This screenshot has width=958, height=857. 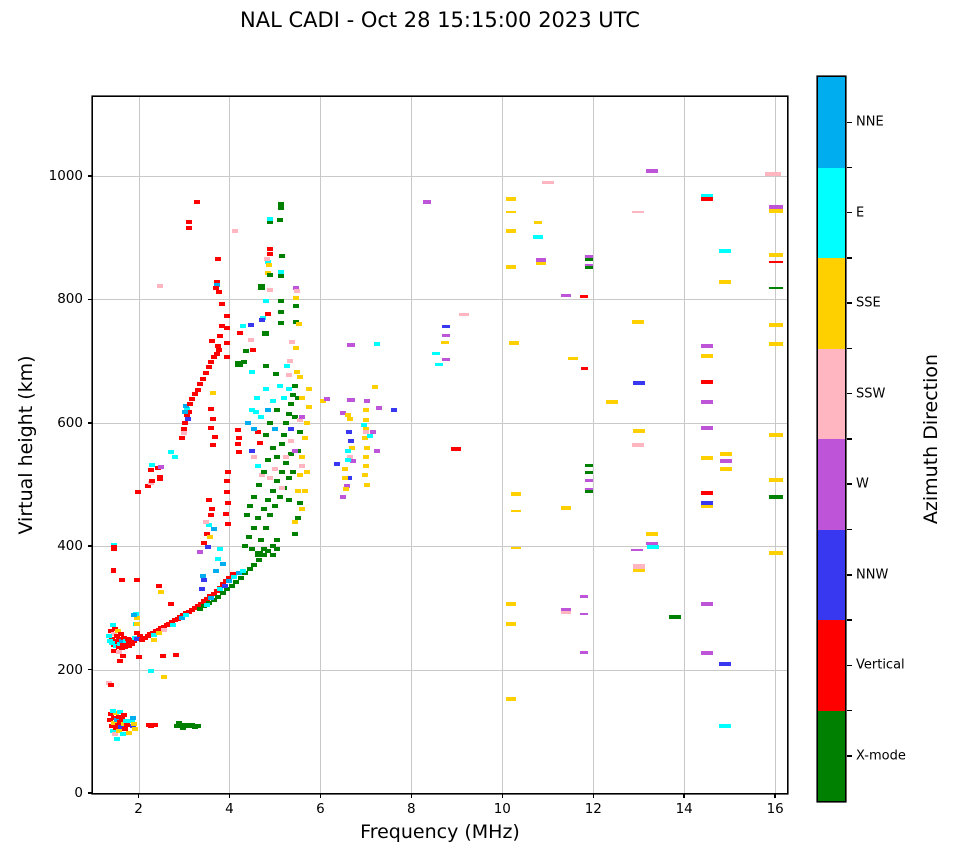 What do you see at coordinates (831, 665) in the screenshot?
I see `colorbar-segment-vertical` at bounding box center [831, 665].